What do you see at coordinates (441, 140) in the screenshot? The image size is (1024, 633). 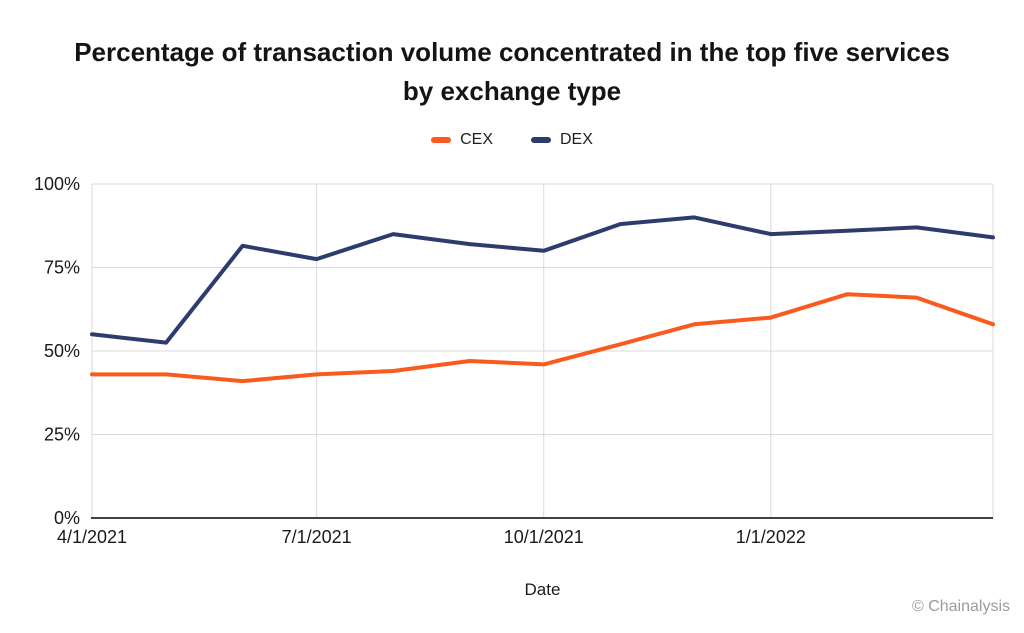 I see `cex-swatch-icon` at bounding box center [441, 140].